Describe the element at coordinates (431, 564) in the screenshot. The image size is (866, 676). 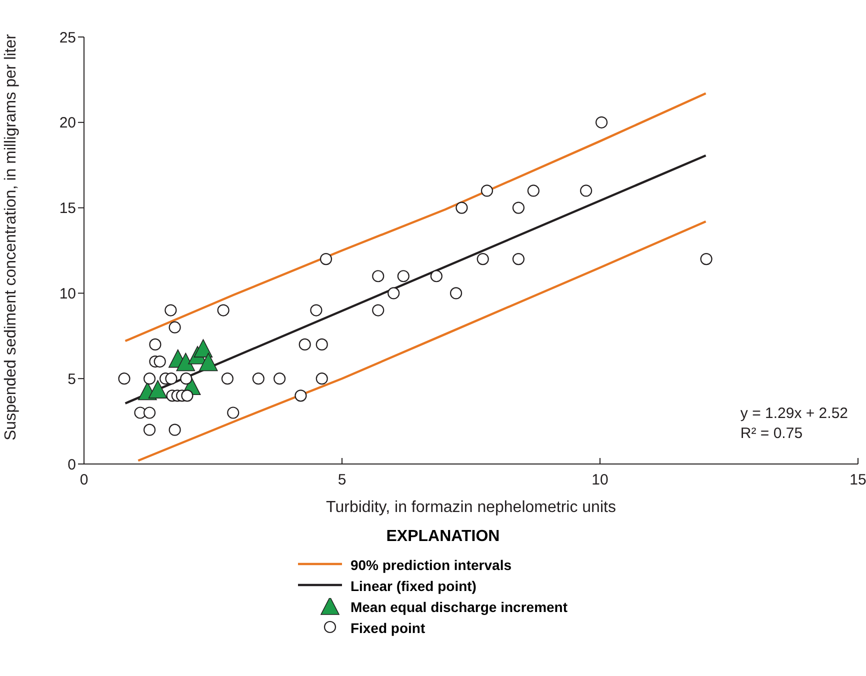
I see `legend-label: 90% prediction intervals` at that location.